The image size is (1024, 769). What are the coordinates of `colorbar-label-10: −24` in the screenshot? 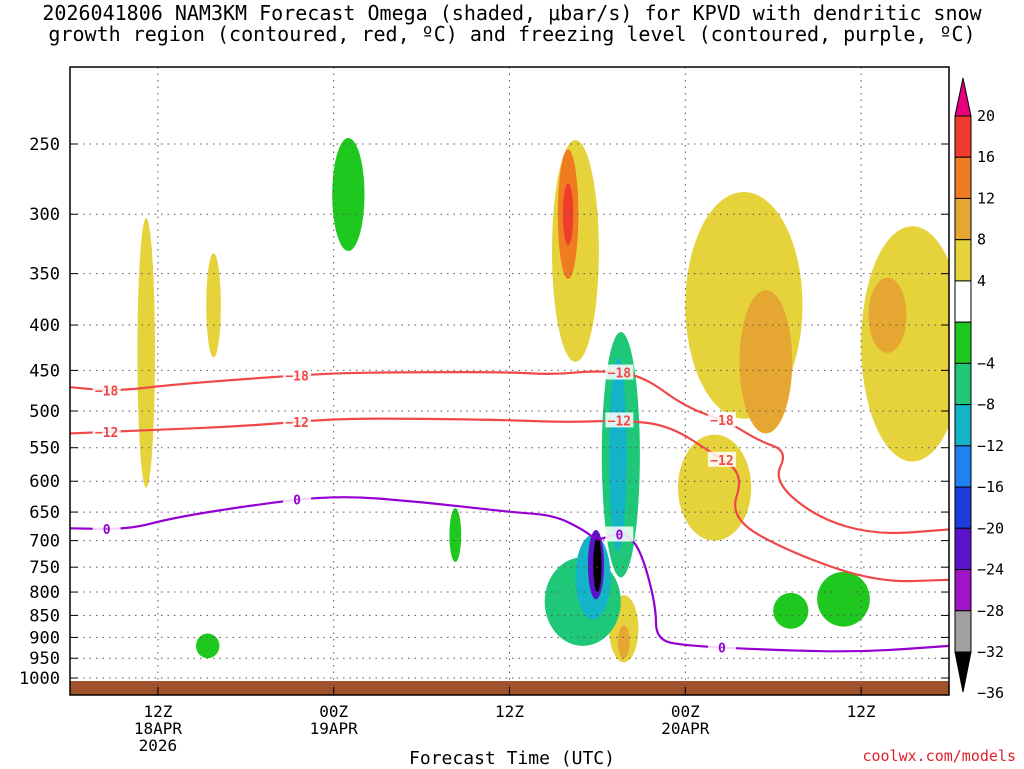 It's located at (990, 570).